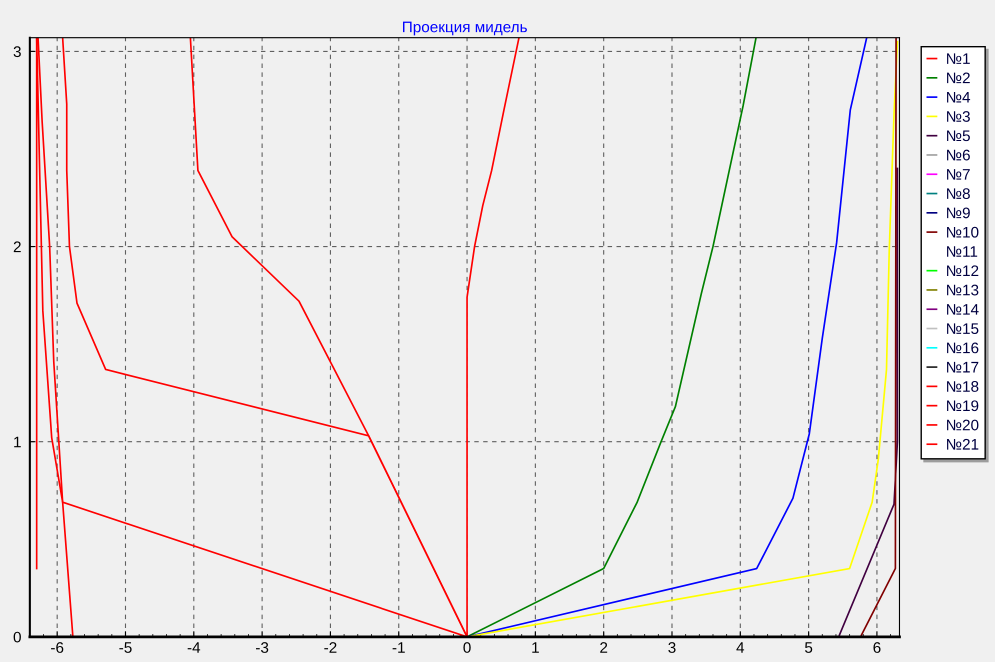 Image resolution: width=995 pixels, height=662 pixels. I want to click on legend-label: №4, so click(958, 97).